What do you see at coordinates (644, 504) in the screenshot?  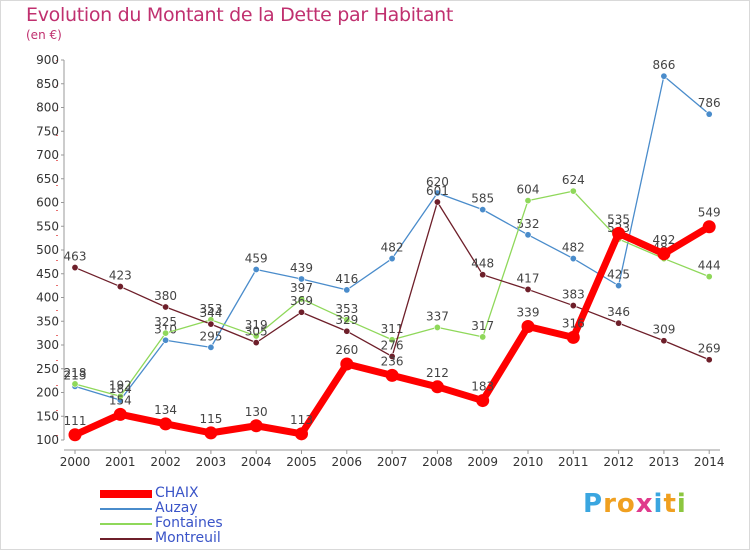 I see `logo-letter: x` at bounding box center [644, 504].